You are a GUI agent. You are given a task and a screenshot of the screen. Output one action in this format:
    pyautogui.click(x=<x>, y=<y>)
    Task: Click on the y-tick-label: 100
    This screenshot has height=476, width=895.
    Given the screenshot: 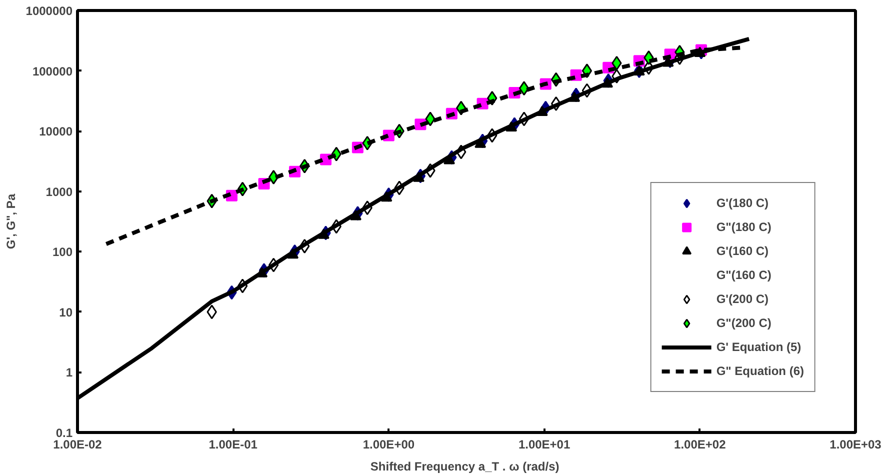 What is the action you would take?
    pyautogui.click(x=62, y=252)
    